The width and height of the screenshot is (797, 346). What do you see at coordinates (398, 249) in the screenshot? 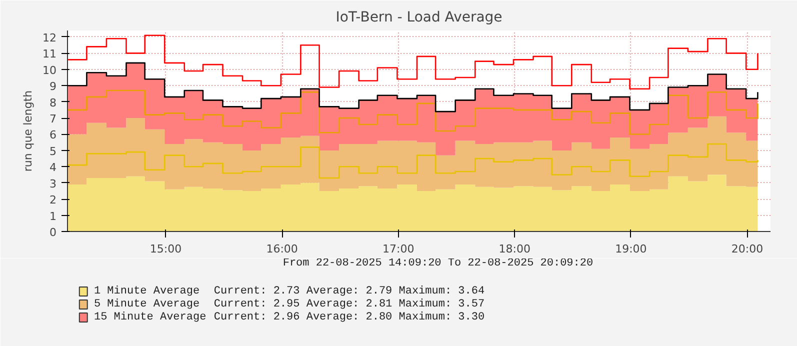
I see `x-tick-label: 17:00` at bounding box center [398, 249].